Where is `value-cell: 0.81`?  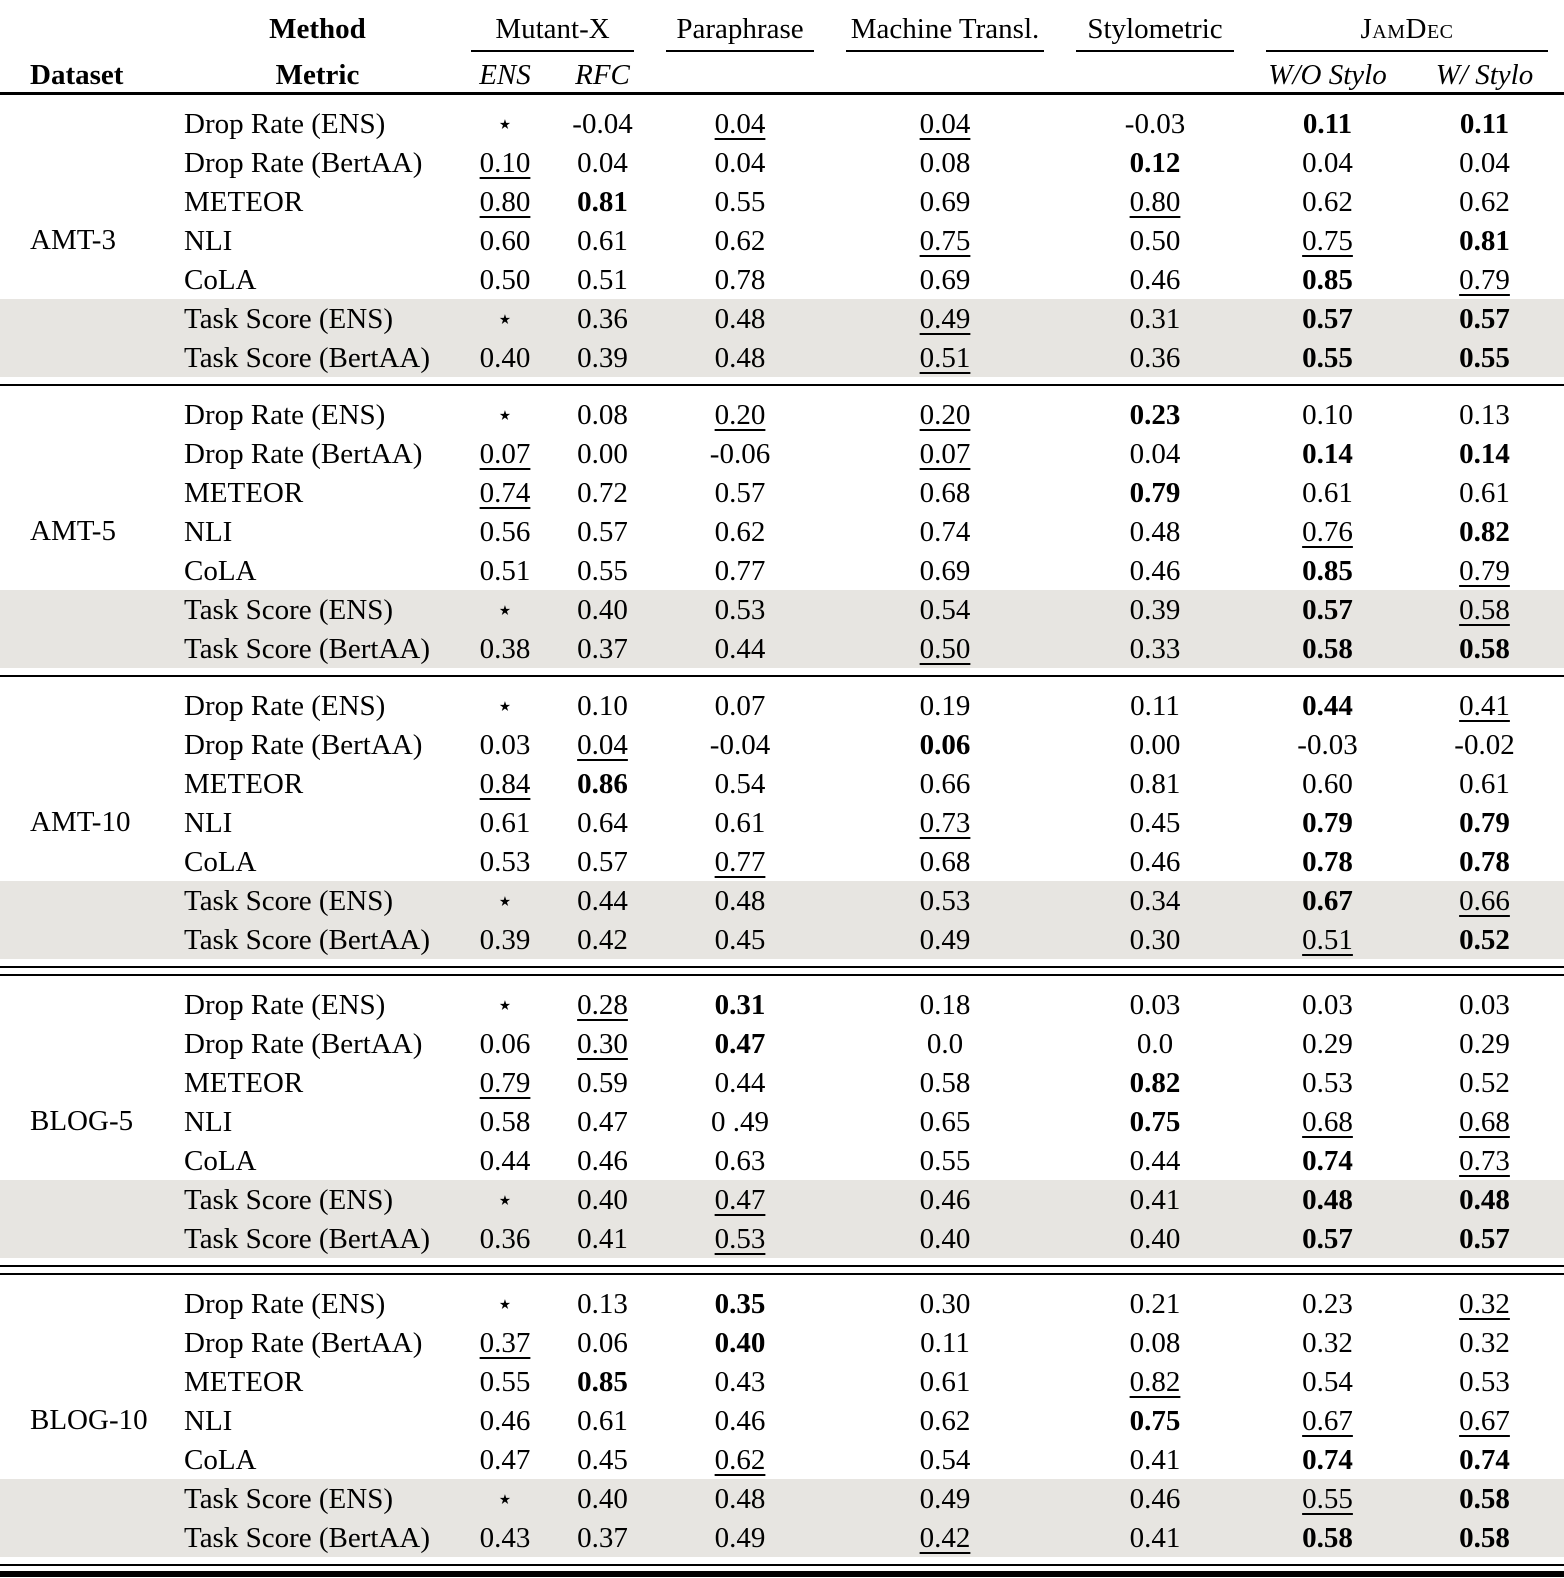
value-cell: 0.81 is located at coordinates (602, 202).